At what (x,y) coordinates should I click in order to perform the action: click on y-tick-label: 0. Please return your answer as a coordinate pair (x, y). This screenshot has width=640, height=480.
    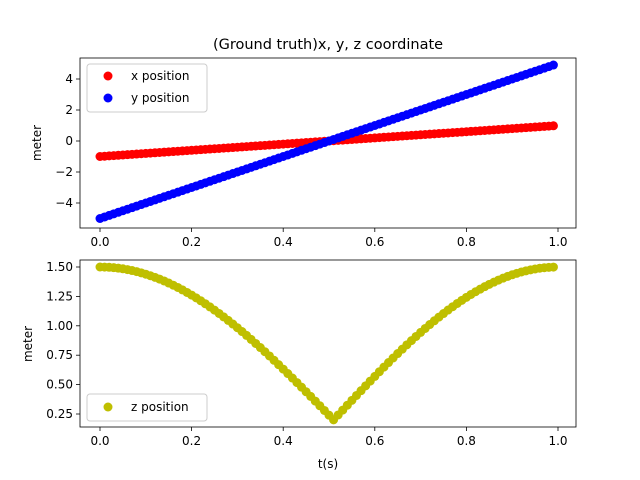
    Looking at the image, I should click on (69, 141).